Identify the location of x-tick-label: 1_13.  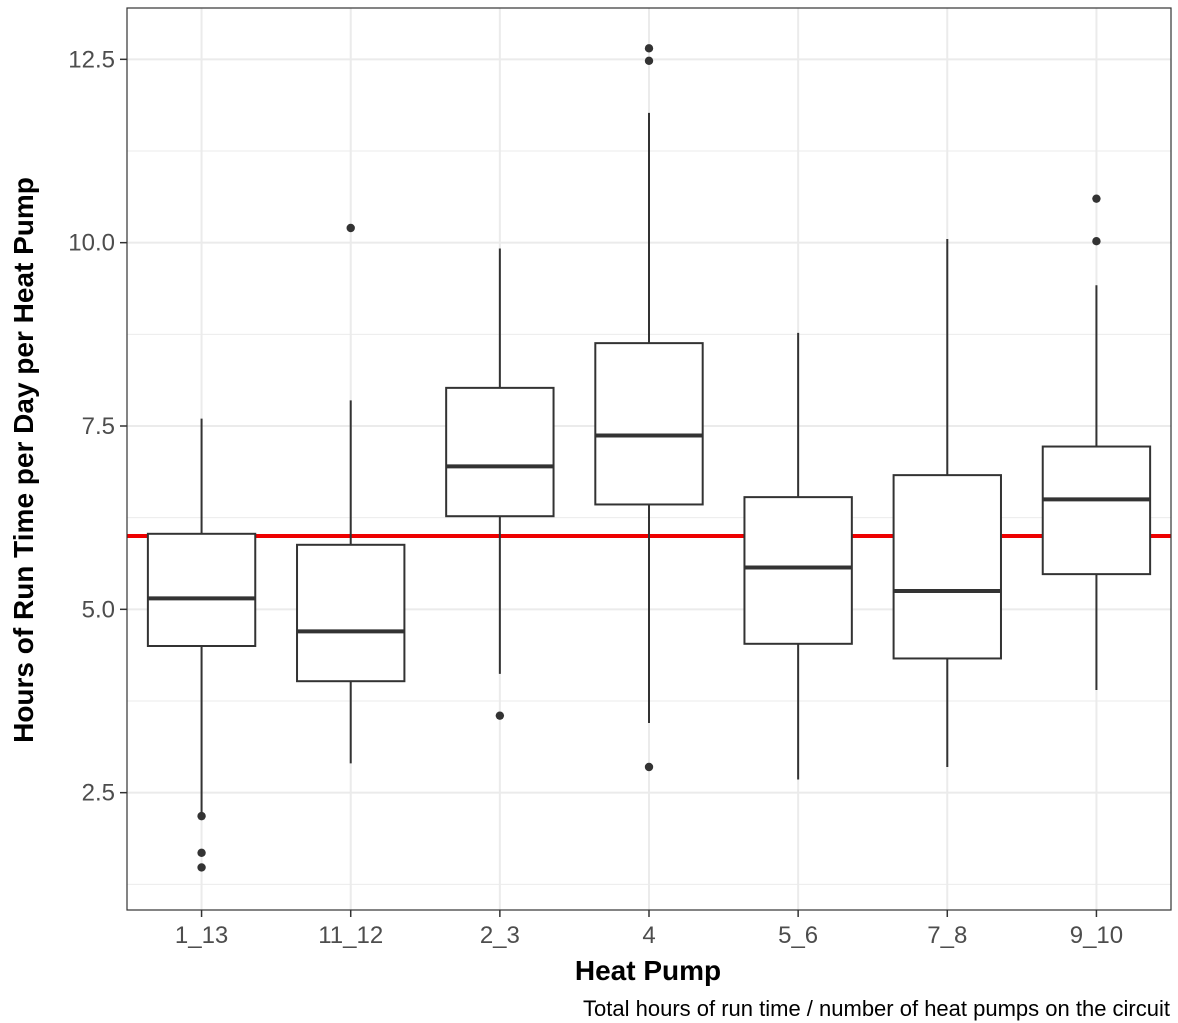
(201, 935).